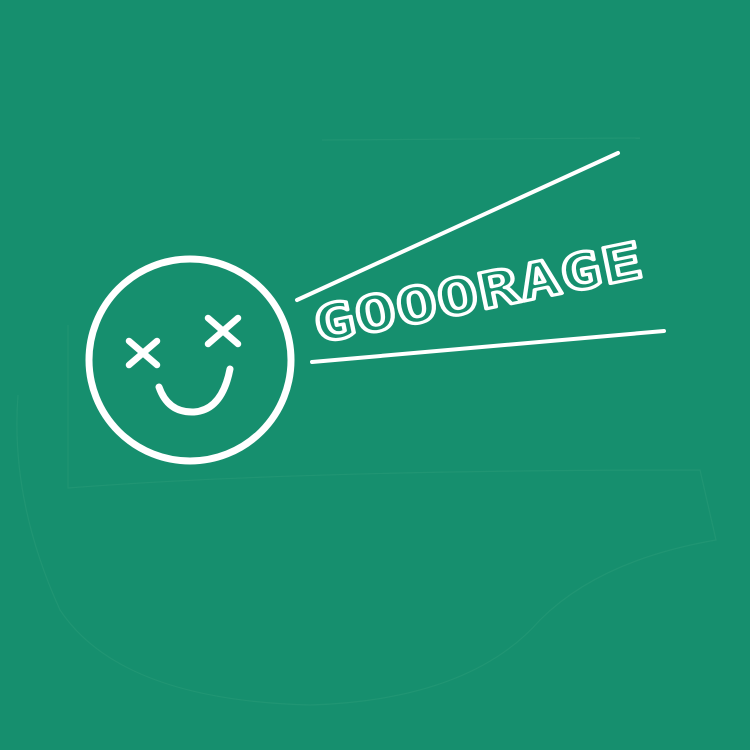  Describe the element at coordinates (481, 139) in the screenshot. I see `card-top-edge` at that location.